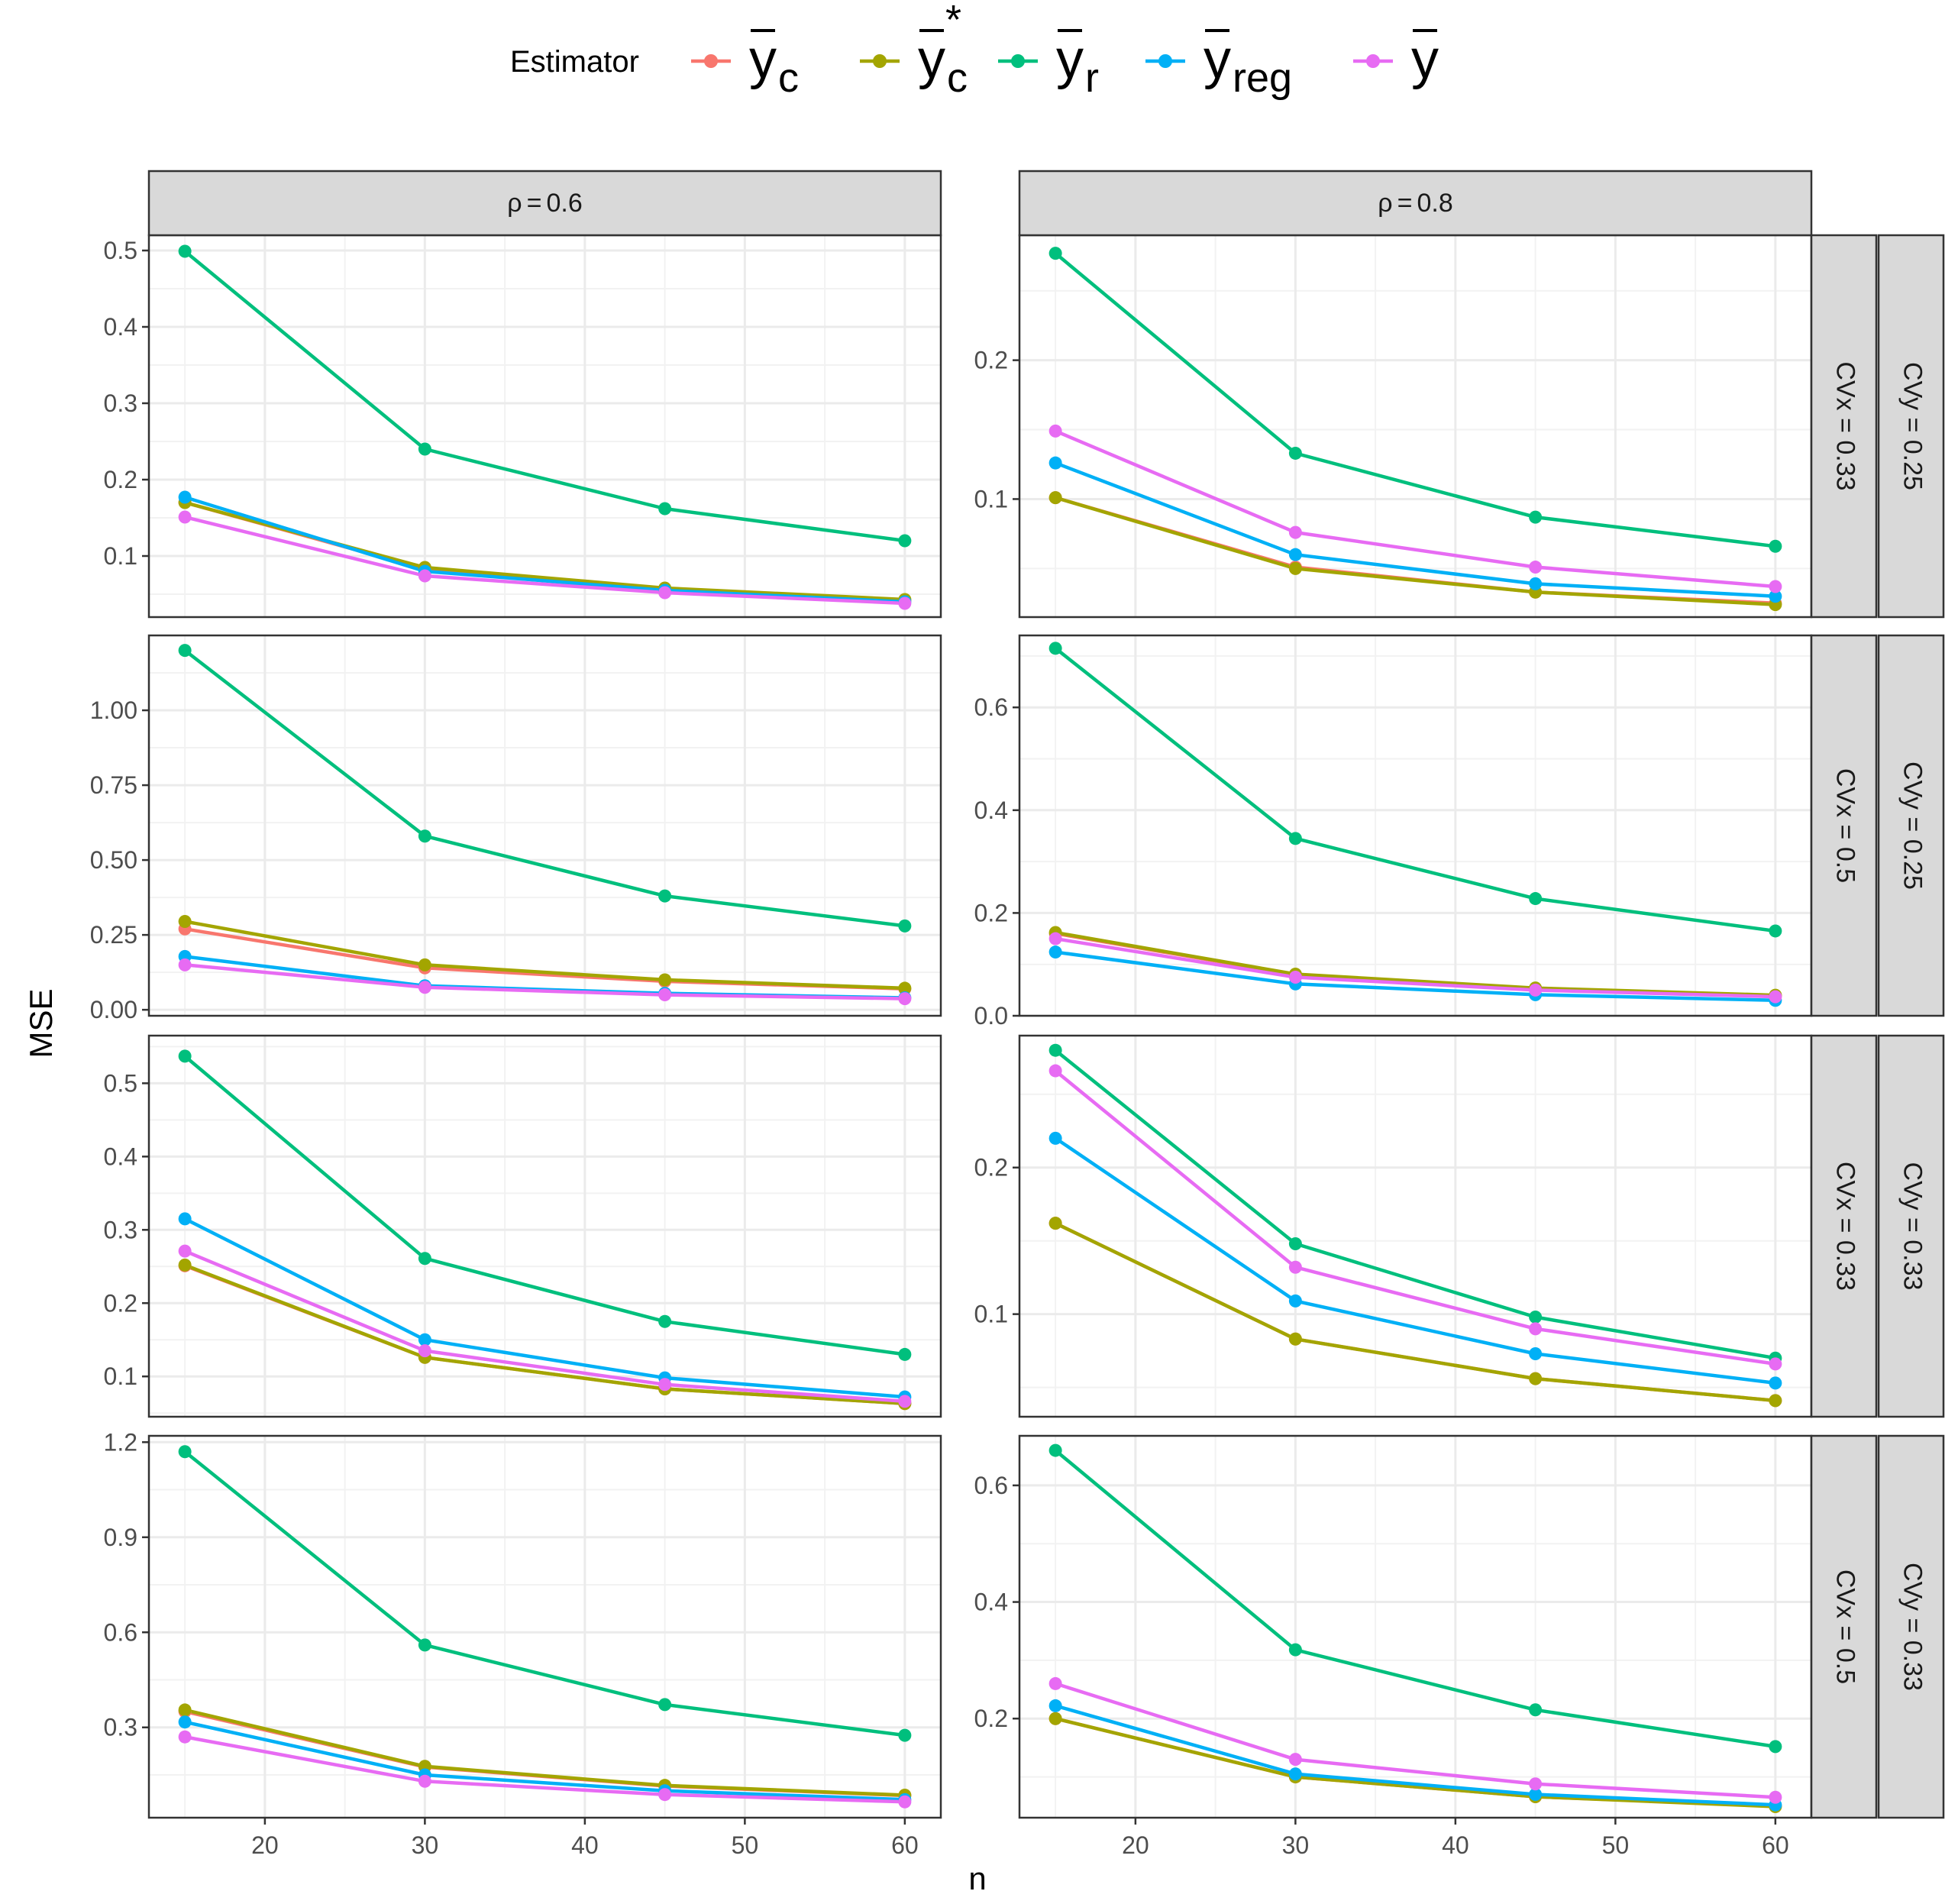 The width and height of the screenshot is (1958, 1904). I want to click on y-tick-label: 0.6, so click(991, 707).